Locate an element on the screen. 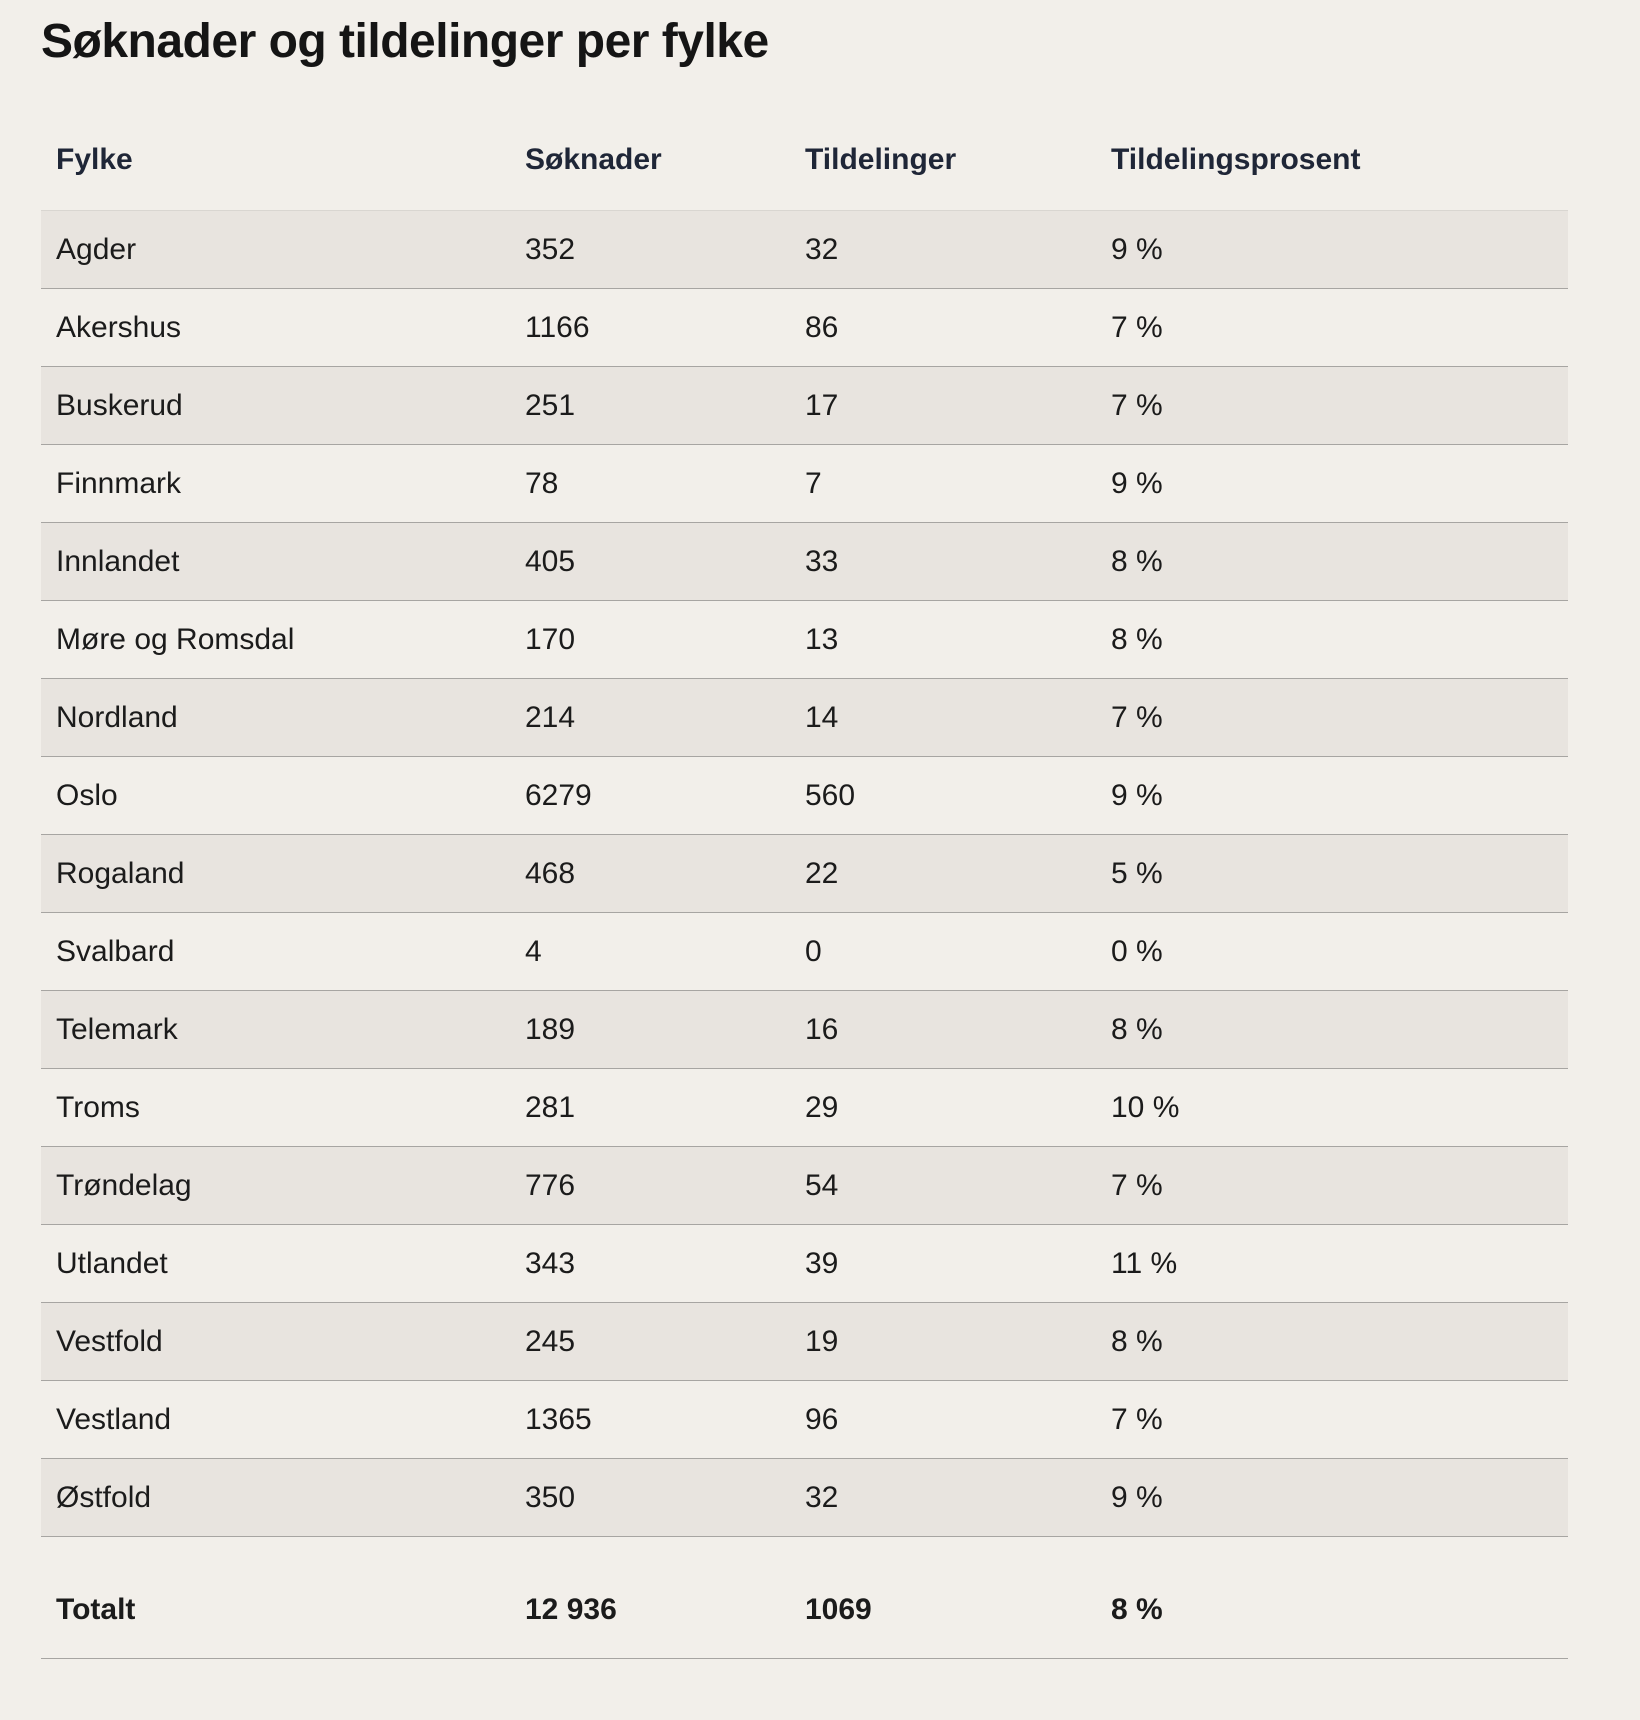 Image resolution: width=1640 pixels, height=1720 pixels. cell-soknader: 1365 is located at coordinates (558, 1419).